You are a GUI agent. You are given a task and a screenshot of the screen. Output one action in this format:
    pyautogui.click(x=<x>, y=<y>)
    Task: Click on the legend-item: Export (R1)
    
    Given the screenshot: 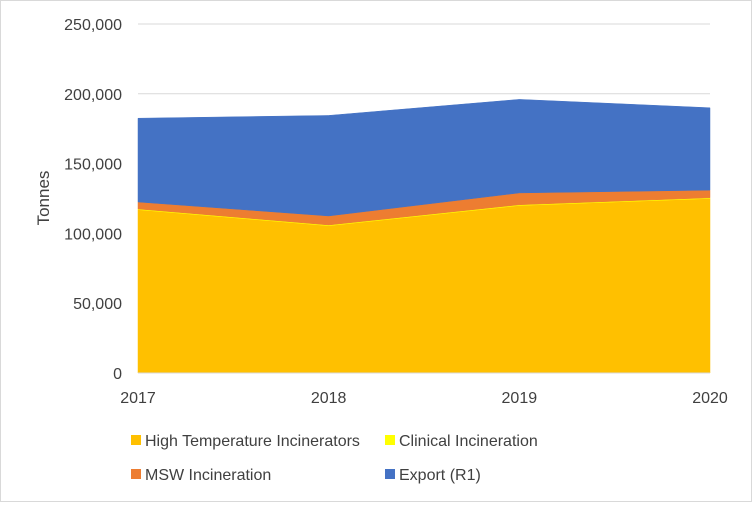 What is the action you would take?
    pyautogui.click(x=433, y=475)
    